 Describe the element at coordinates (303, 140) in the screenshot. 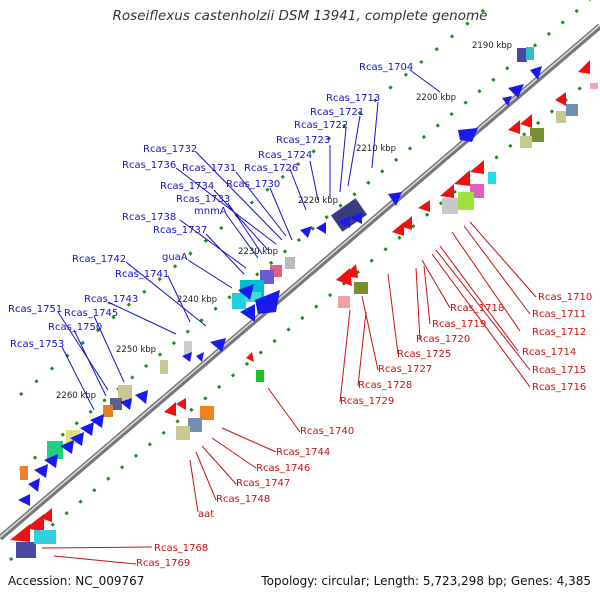

I see `gene-label: Rcas_1723` at that location.